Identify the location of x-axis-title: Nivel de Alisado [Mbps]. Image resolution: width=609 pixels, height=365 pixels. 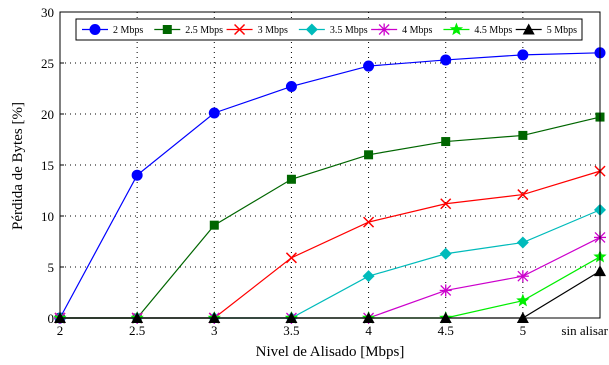
(330, 352).